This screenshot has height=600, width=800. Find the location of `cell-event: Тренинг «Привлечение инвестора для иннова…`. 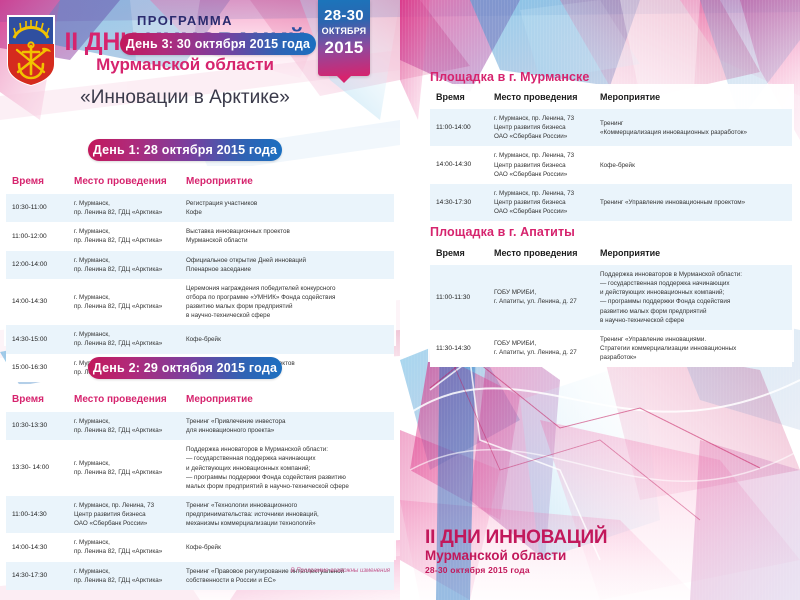

cell-event: Тренинг «Привлечение инвестора для иннова… is located at coordinates (287, 426).